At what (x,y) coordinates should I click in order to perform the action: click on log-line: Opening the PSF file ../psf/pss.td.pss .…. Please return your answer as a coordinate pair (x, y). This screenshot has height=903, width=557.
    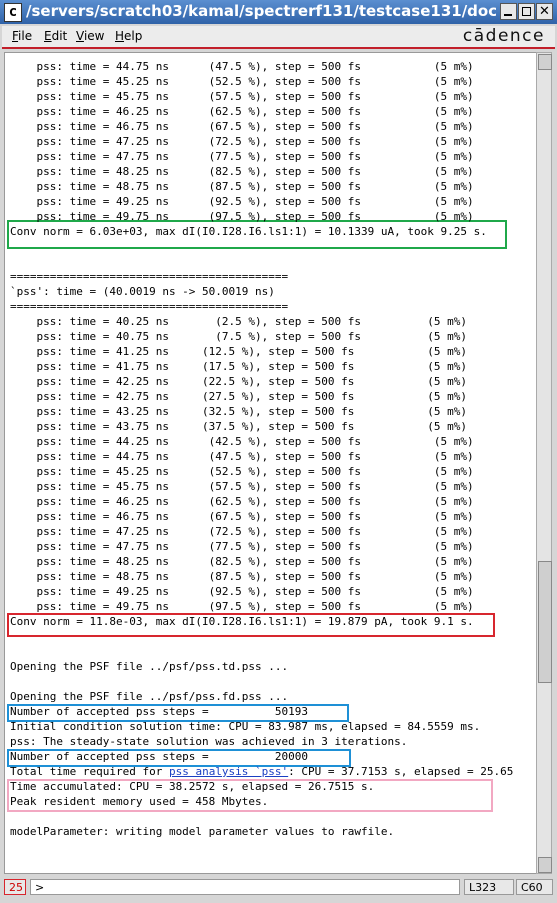
    Looking at the image, I should click on (149, 666).